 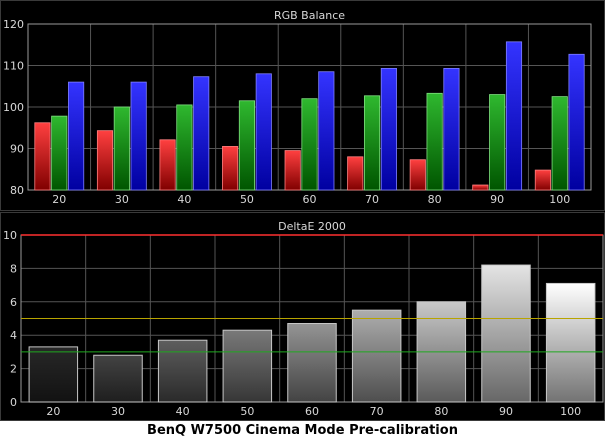 I want to click on y-tick-label: 4, so click(x=13, y=335).